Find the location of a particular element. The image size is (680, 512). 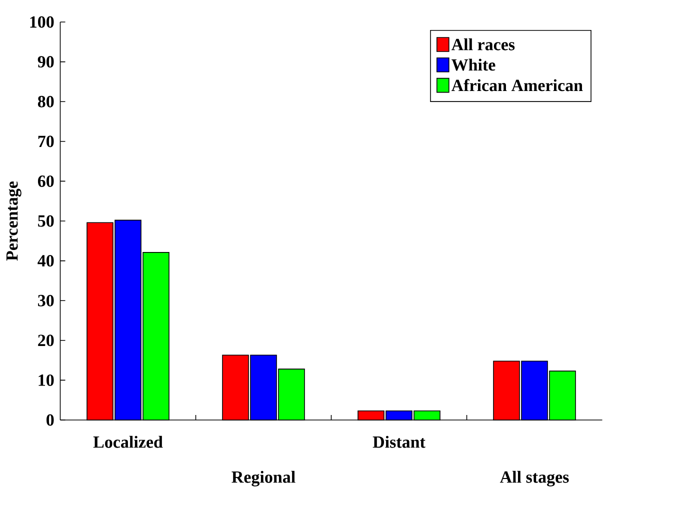

y-tick-label: 10 is located at coordinates (46, 380).